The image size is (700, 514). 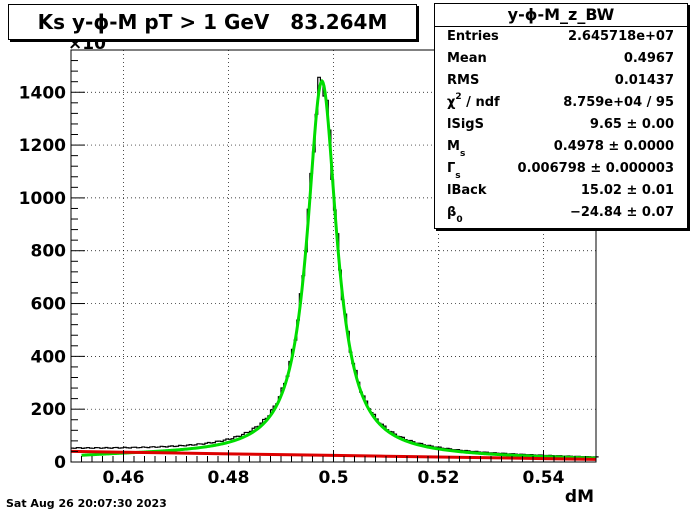 I want to click on timestamp: Sat Aug 26 20:07:30 2023, so click(x=86, y=503).